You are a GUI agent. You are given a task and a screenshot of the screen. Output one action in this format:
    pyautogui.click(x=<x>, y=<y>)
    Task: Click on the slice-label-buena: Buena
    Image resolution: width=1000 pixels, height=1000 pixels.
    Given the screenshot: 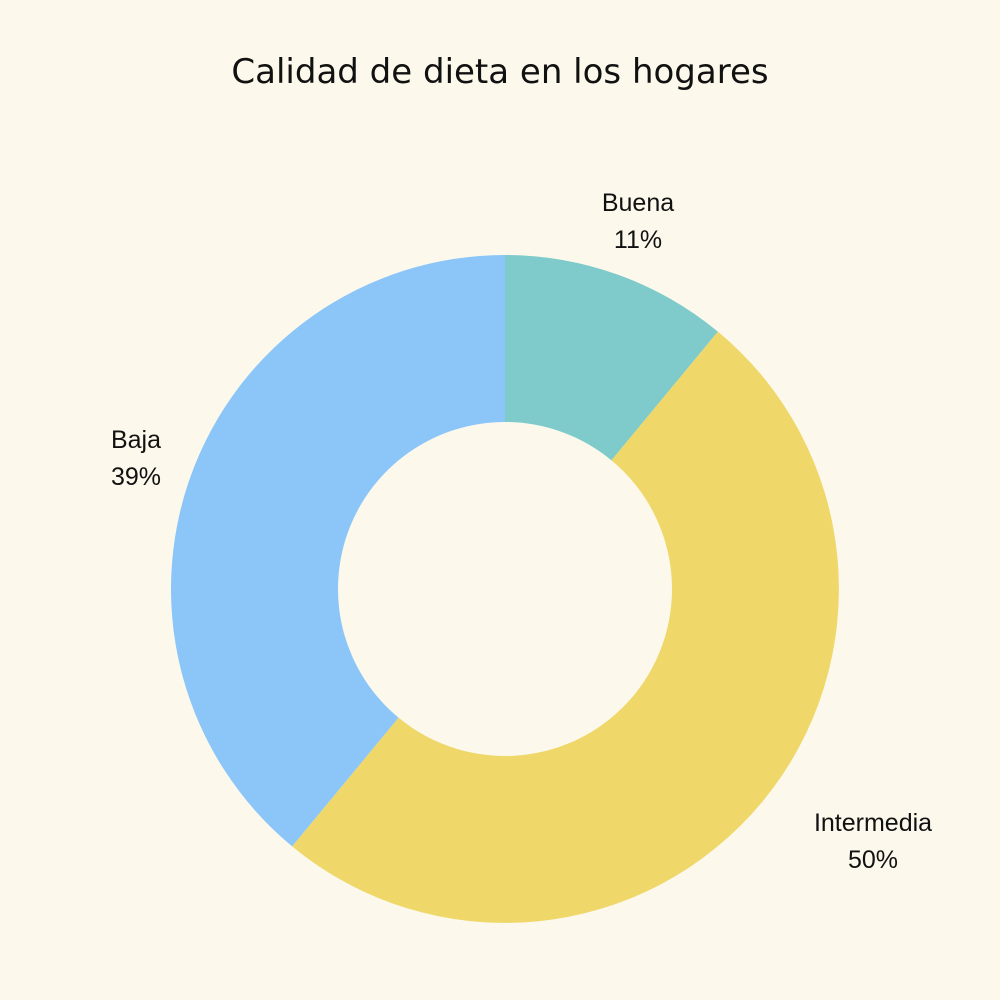 What is the action you would take?
    pyautogui.click(x=638, y=203)
    